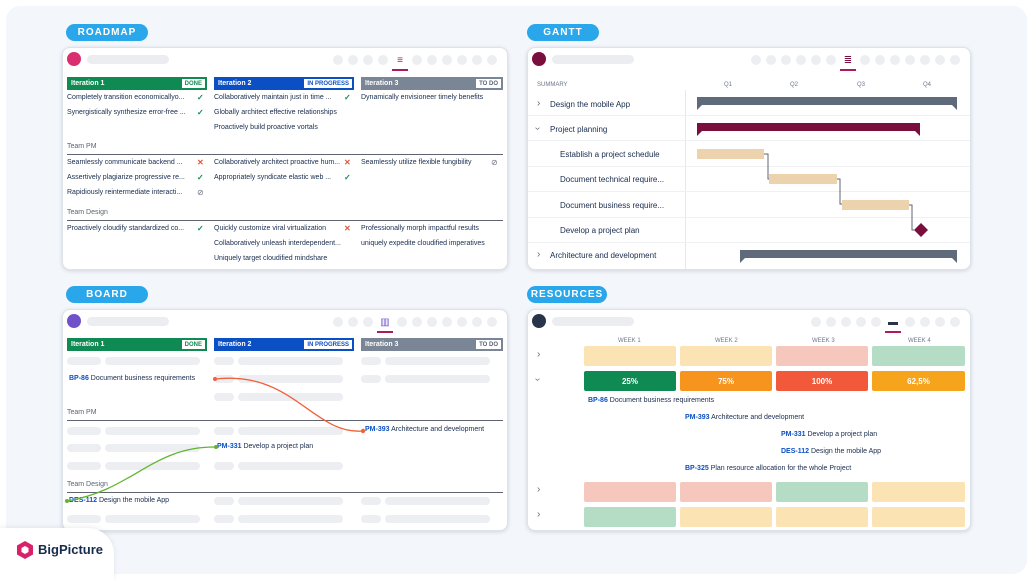 This screenshot has width=1035, height=581. Describe the element at coordinates (265, 446) in the screenshot. I see `board-card: PM-331 Develop a project plan` at that location.